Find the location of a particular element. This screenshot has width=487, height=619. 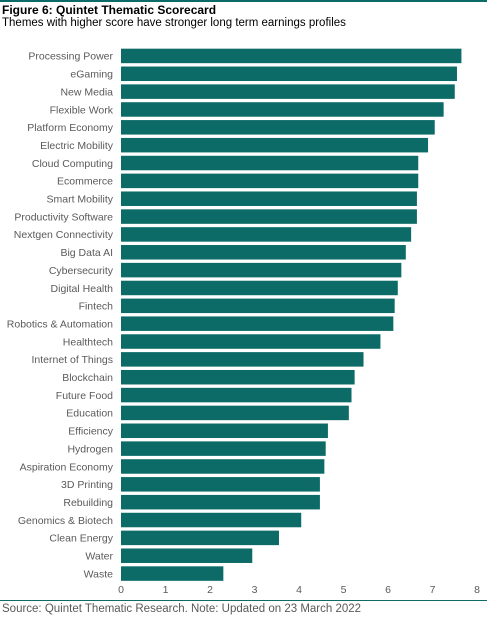

category-label: Genomics & Biotech is located at coordinates (65, 521).